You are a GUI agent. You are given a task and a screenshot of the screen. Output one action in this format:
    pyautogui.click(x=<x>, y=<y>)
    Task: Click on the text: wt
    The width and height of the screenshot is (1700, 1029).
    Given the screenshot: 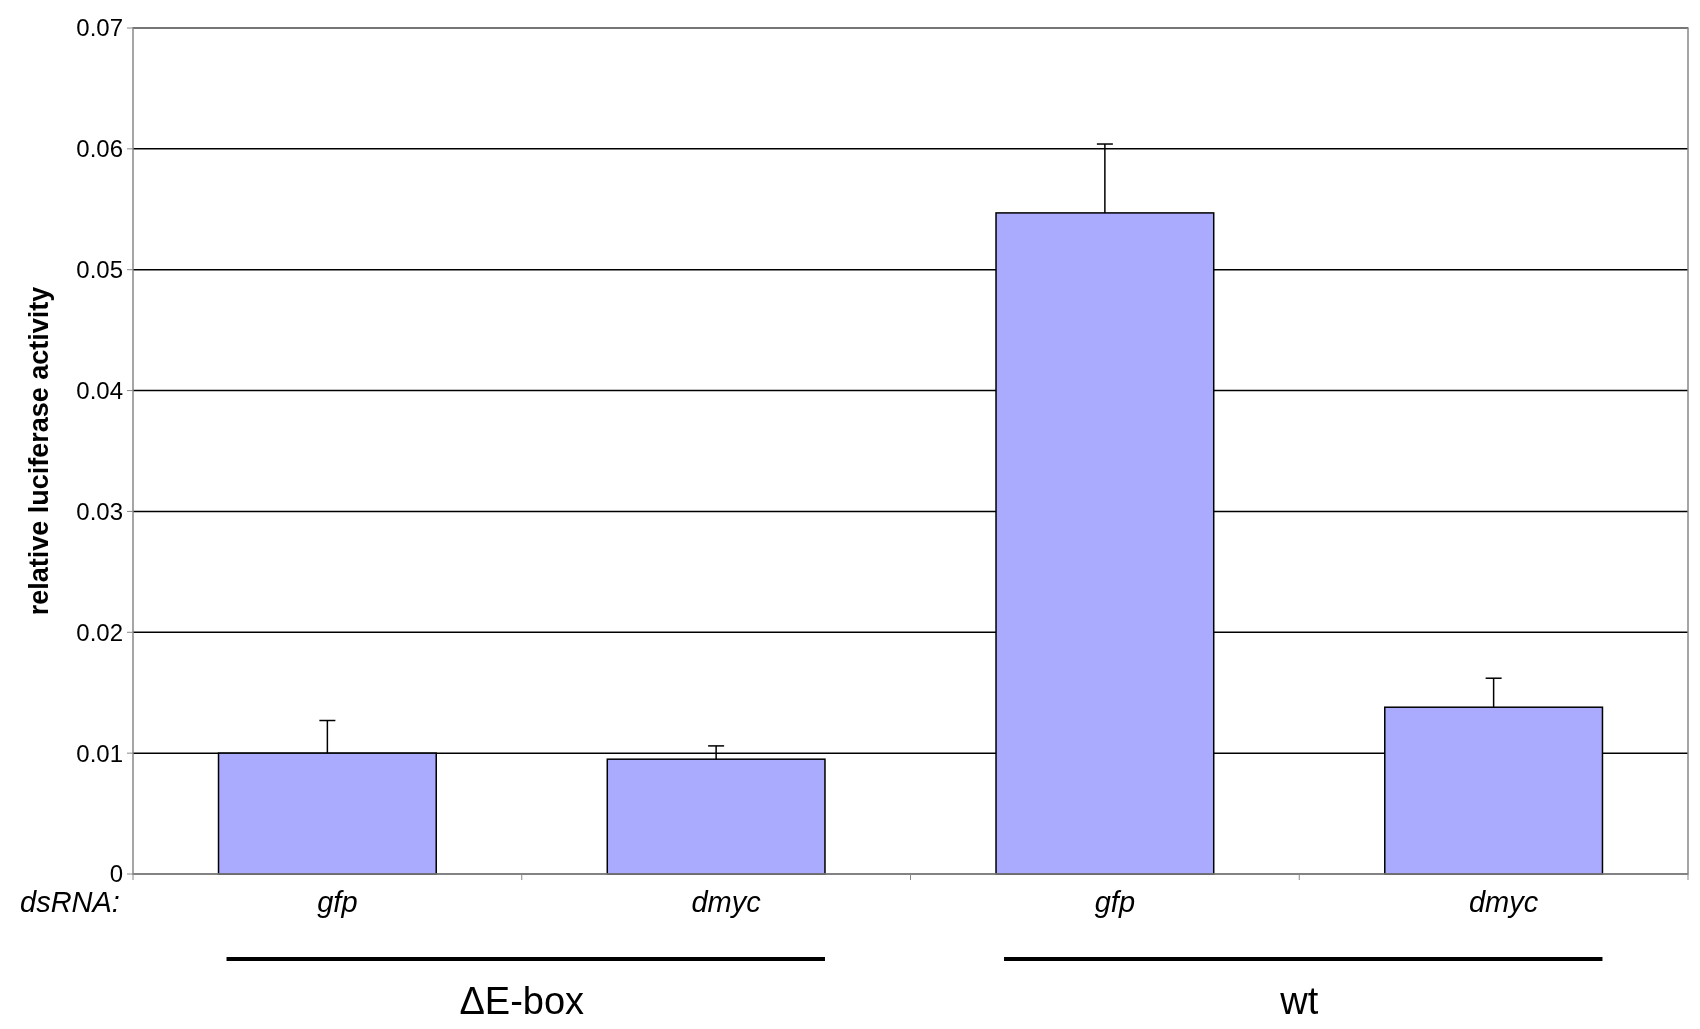 What is the action you would take?
    pyautogui.click(x=1299, y=1001)
    